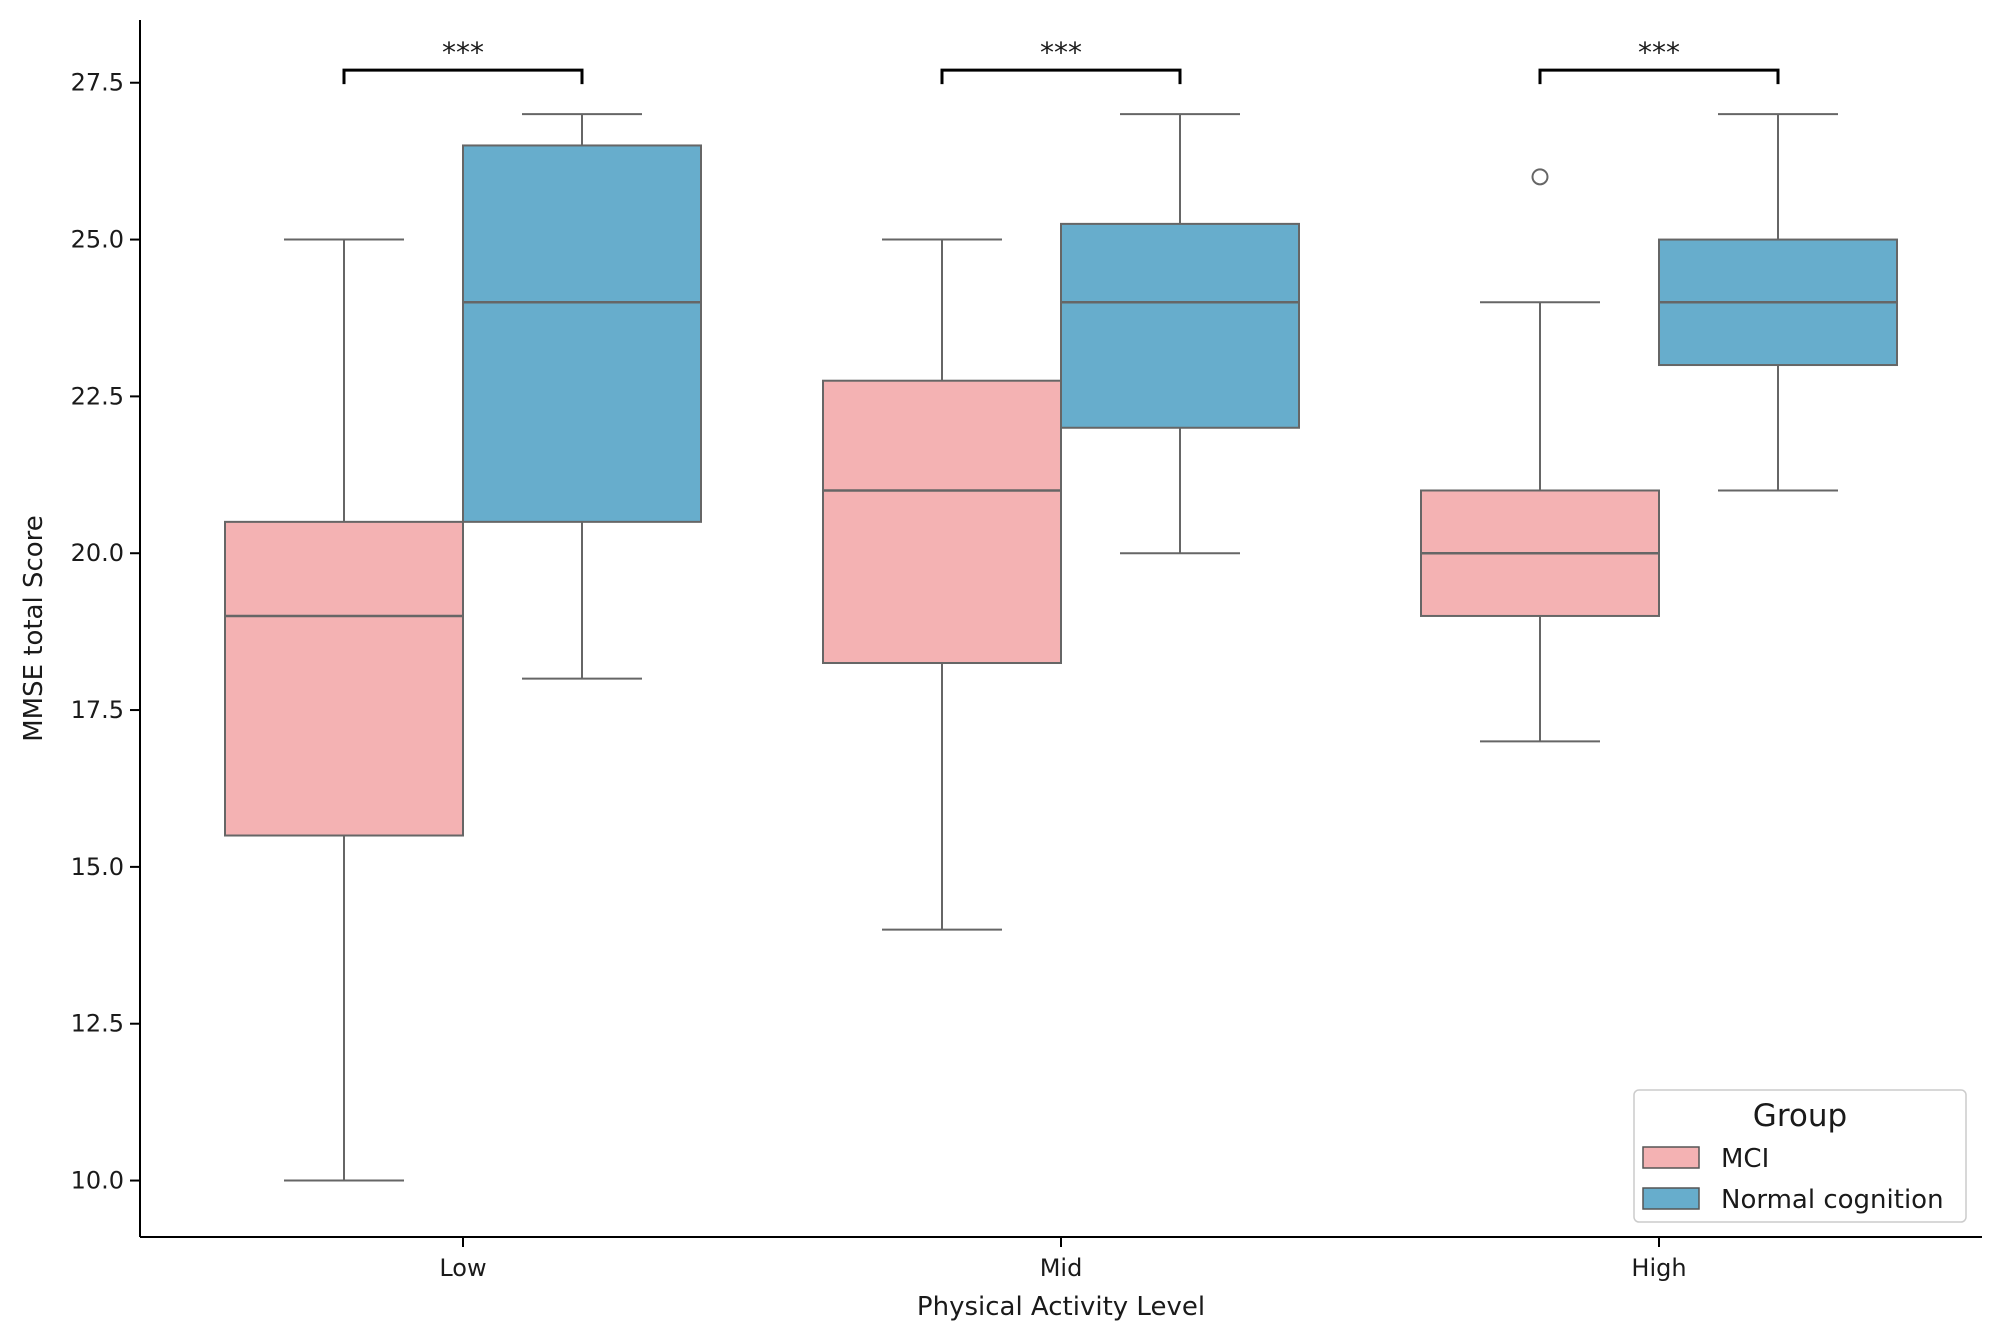  What do you see at coordinates (1658, 1268) in the screenshot?
I see `x-tick-label-high: High` at bounding box center [1658, 1268].